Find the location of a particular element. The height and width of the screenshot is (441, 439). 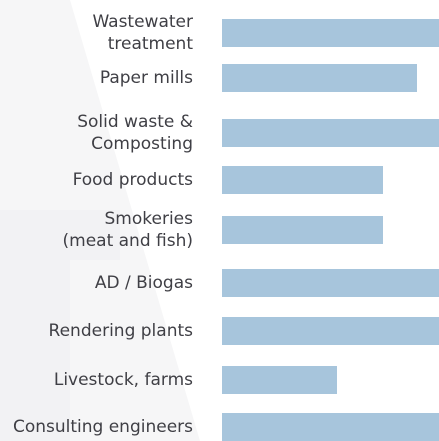

category-label: AD / Biogas is located at coordinates (96, 283).